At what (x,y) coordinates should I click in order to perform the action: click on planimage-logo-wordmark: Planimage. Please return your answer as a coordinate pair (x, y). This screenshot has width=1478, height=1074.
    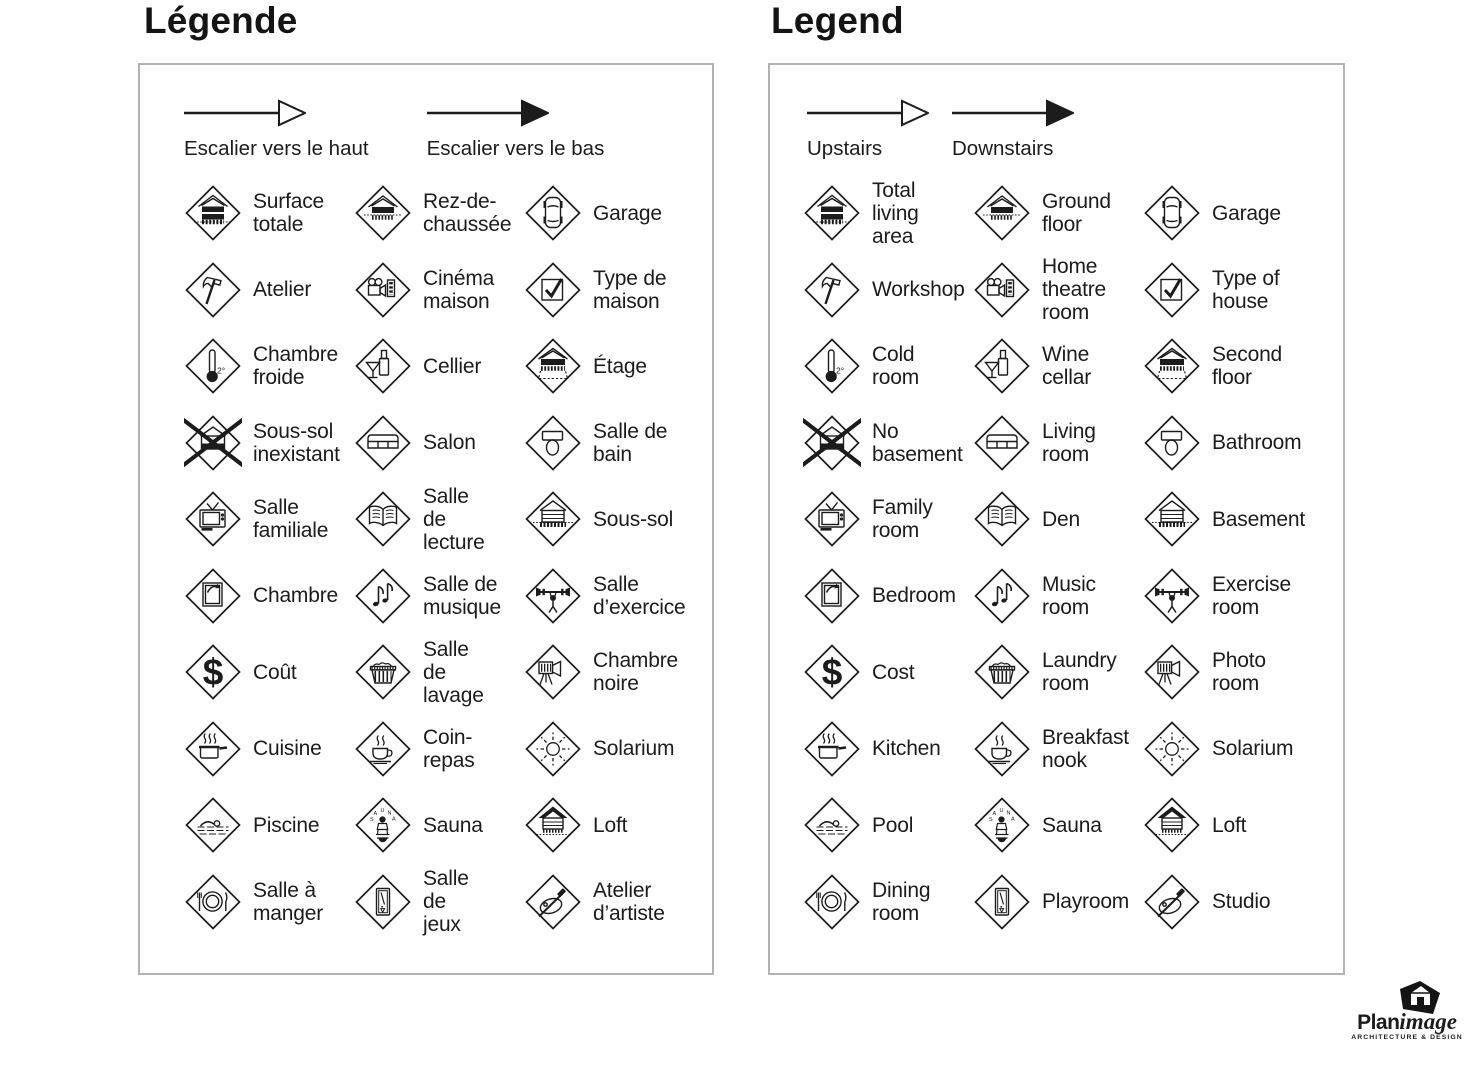
    Looking at the image, I should click on (1407, 1021).